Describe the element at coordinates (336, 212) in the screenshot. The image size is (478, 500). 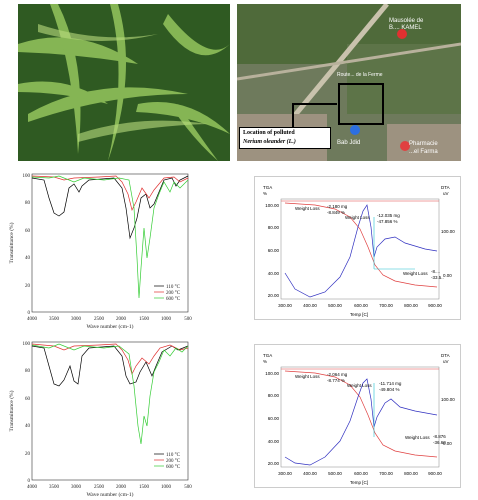
I see `wl1-val2: -8.849 %` at that location.